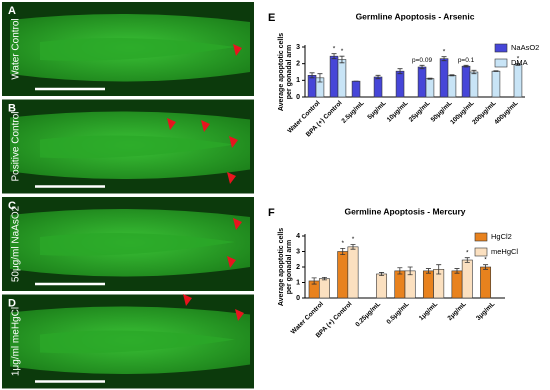 Image resolution: width=550 pixels, height=390 pixels. Describe the element at coordinates (298, 236) in the screenshot. I see `y-tick-label: 4` at that location.